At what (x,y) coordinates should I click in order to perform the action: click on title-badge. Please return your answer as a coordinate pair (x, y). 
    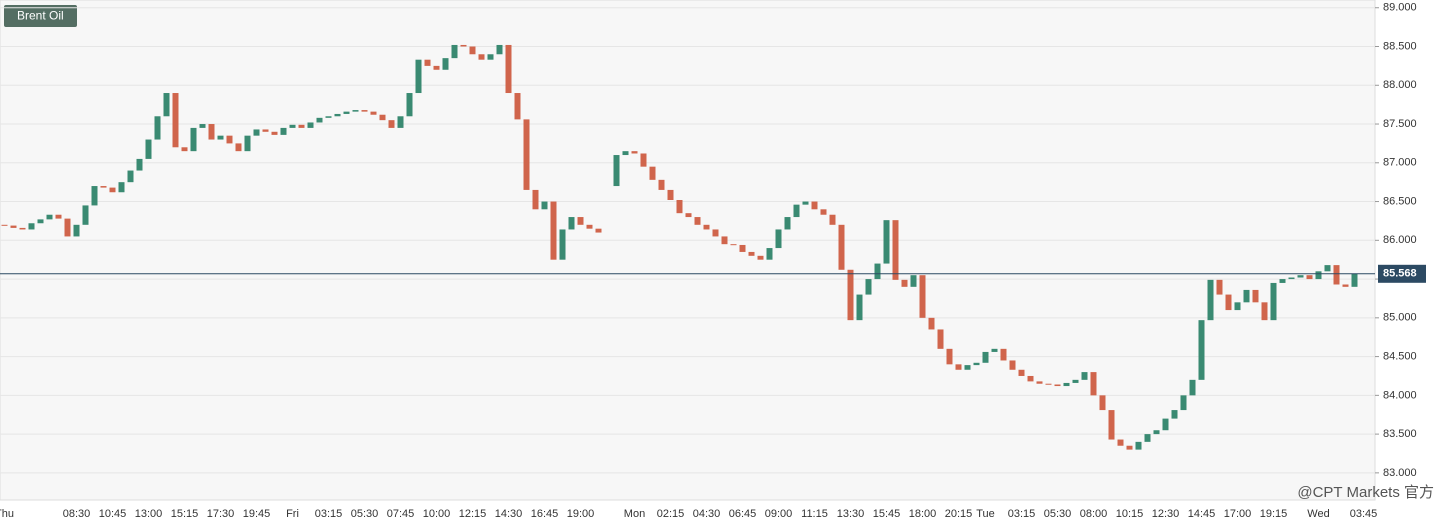
    Looking at the image, I should click on (40, 16).